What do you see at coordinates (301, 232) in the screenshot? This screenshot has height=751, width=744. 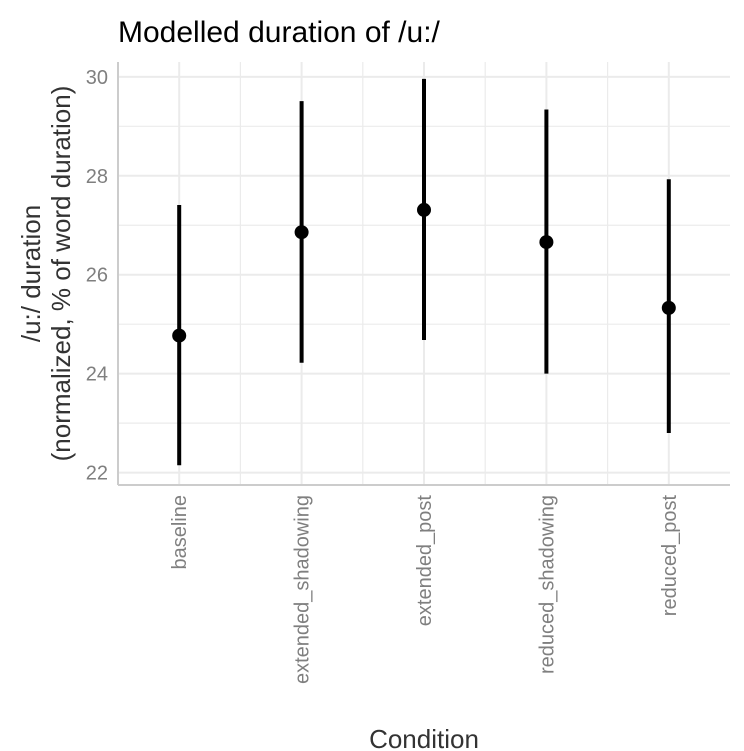 I see `point-extended_shadowing` at bounding box center [301, 232].